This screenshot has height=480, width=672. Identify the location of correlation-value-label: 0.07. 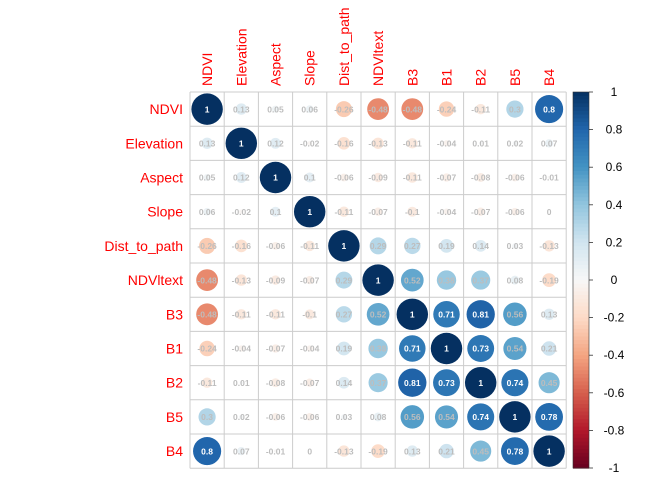
(241, 451).